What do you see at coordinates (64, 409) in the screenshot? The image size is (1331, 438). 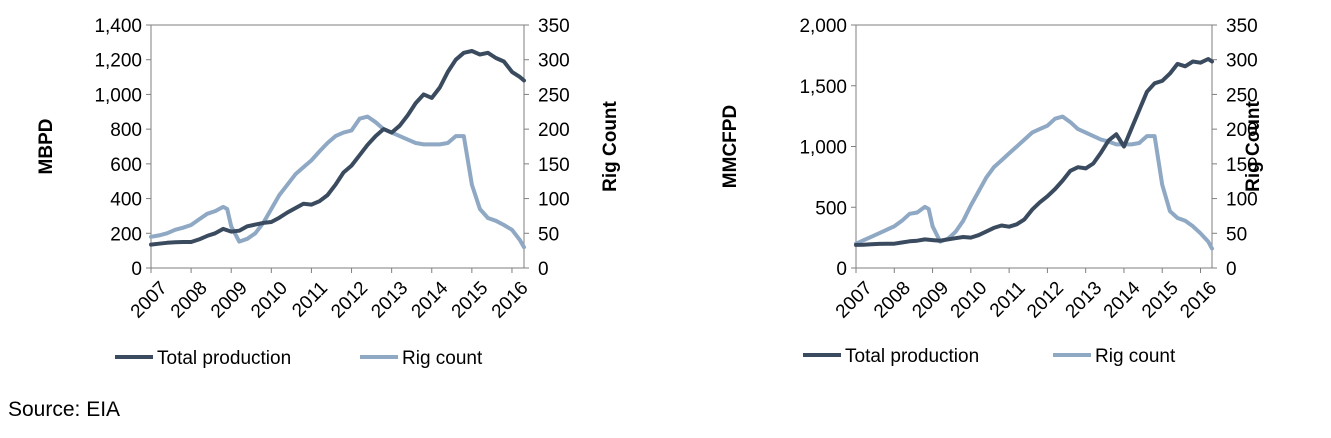 I see `source-note: Source: EIA` at bounding box center [64, 409].